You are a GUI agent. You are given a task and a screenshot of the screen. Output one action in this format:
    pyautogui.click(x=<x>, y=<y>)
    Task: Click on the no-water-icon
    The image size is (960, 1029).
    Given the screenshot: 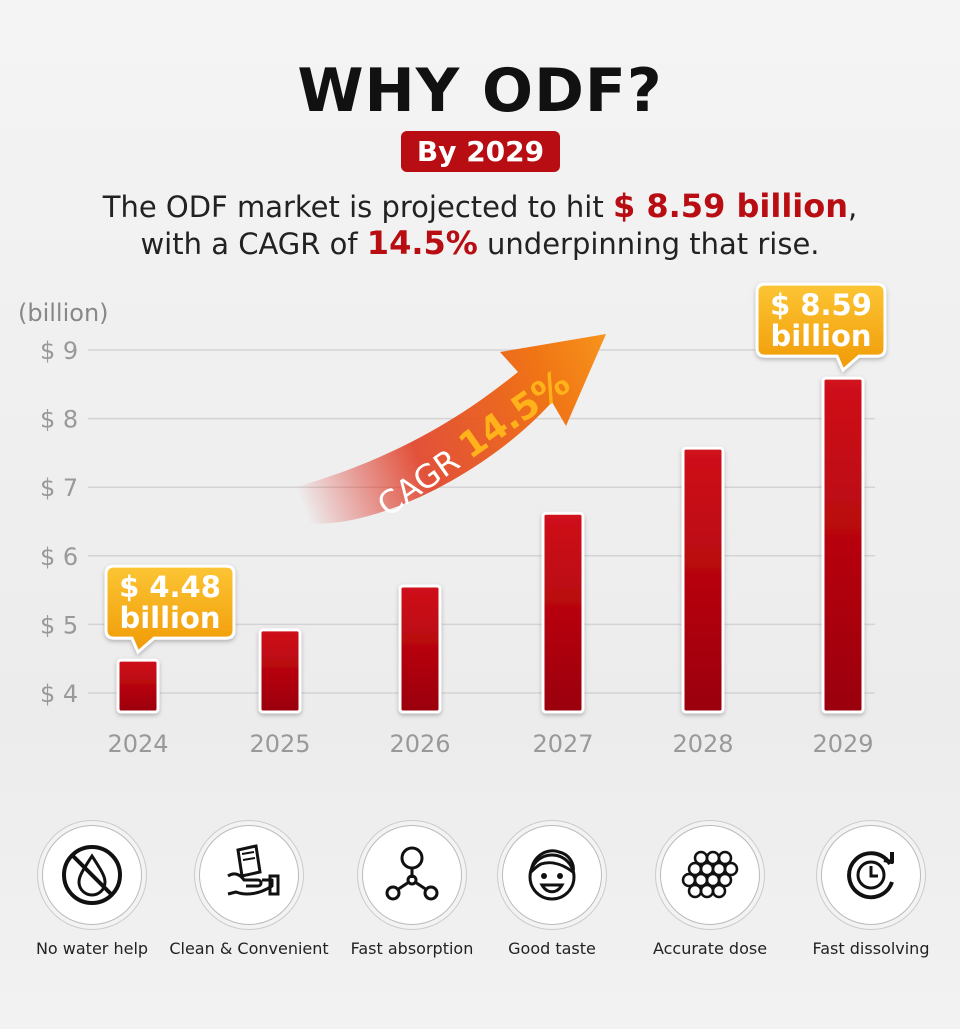 What is the action you would take?
    pyautogui.click(x=92, y=875)
    